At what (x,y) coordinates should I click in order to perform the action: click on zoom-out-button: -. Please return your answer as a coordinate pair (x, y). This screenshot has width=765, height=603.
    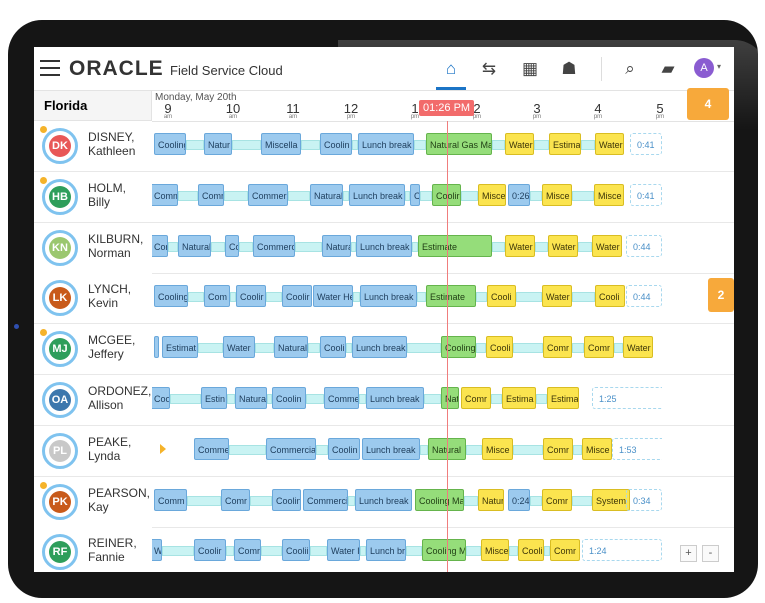
    Looking at the image, I should click on (710, 553).